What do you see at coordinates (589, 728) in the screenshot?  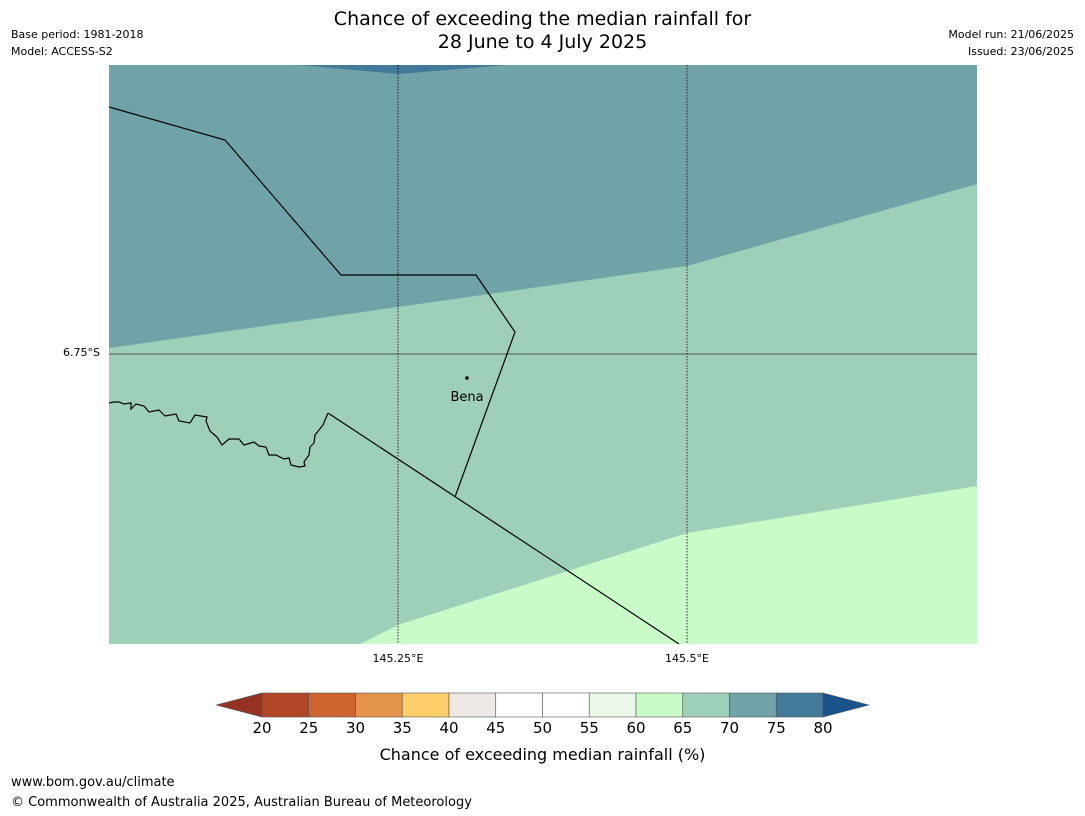 I see `colorbar-tick-label: 55` at bounding box center [589, 728].